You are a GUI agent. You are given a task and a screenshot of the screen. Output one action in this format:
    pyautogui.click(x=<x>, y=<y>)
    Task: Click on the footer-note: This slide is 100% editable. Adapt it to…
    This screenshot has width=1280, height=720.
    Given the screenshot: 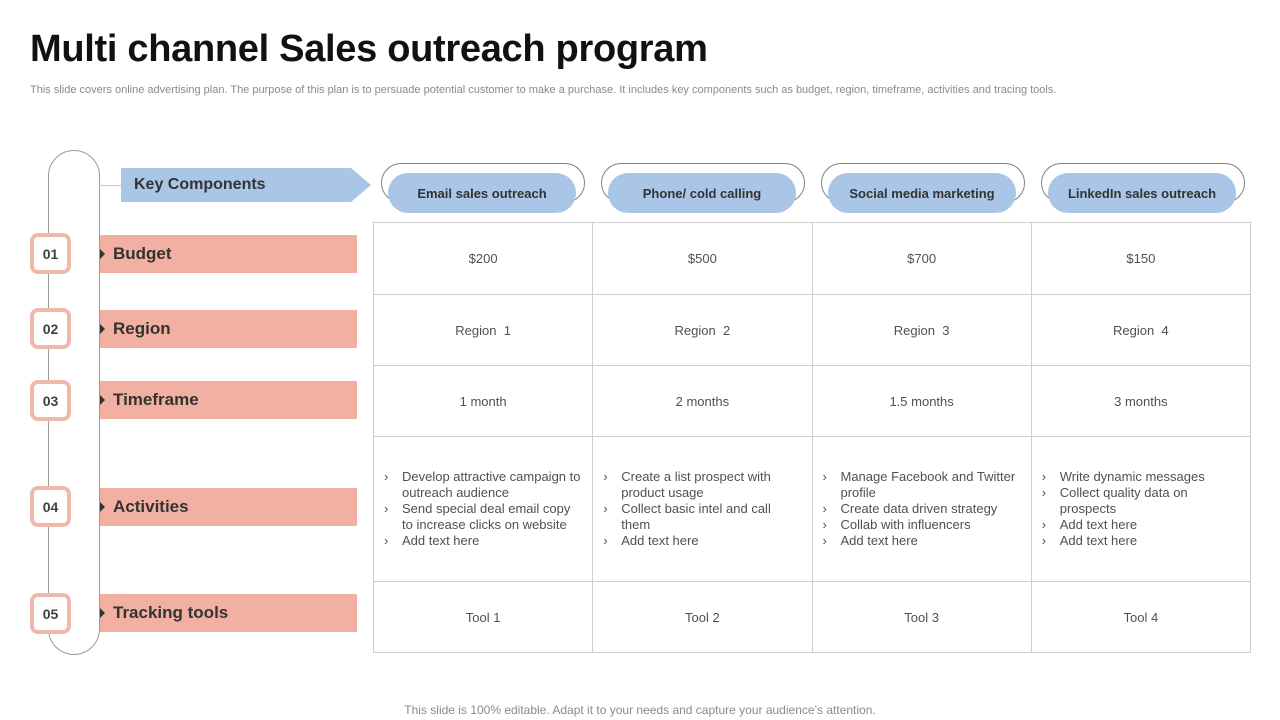 What is the action you would take?
    pyautogui.click(x=640, y=710)
    